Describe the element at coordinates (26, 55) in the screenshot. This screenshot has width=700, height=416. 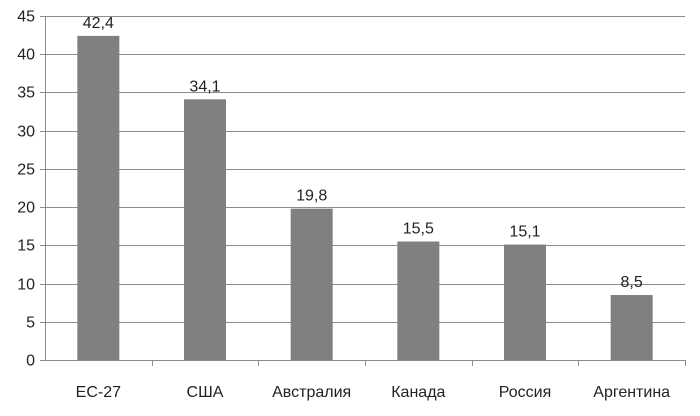
I see `y-tick-label: 40` at that location.